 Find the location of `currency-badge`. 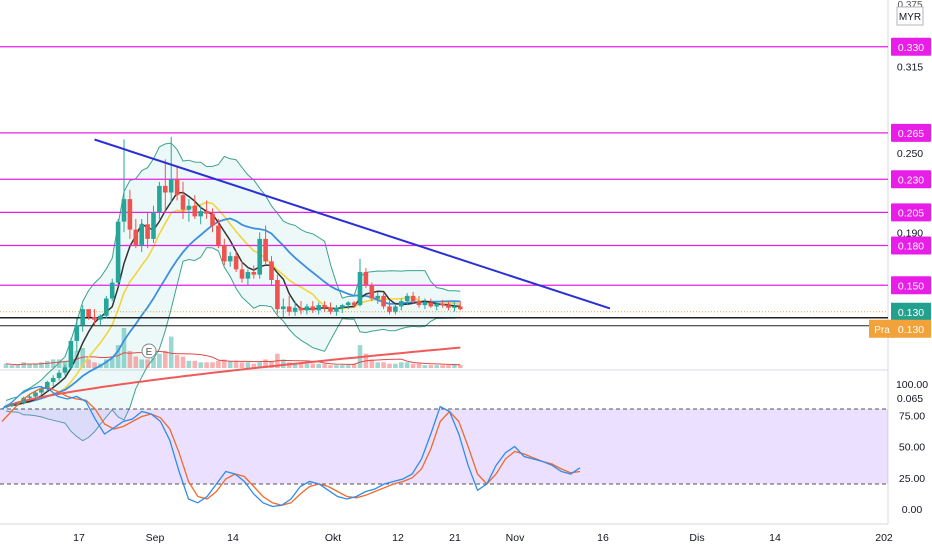

currency-badge is located at coordinates (910, 16).